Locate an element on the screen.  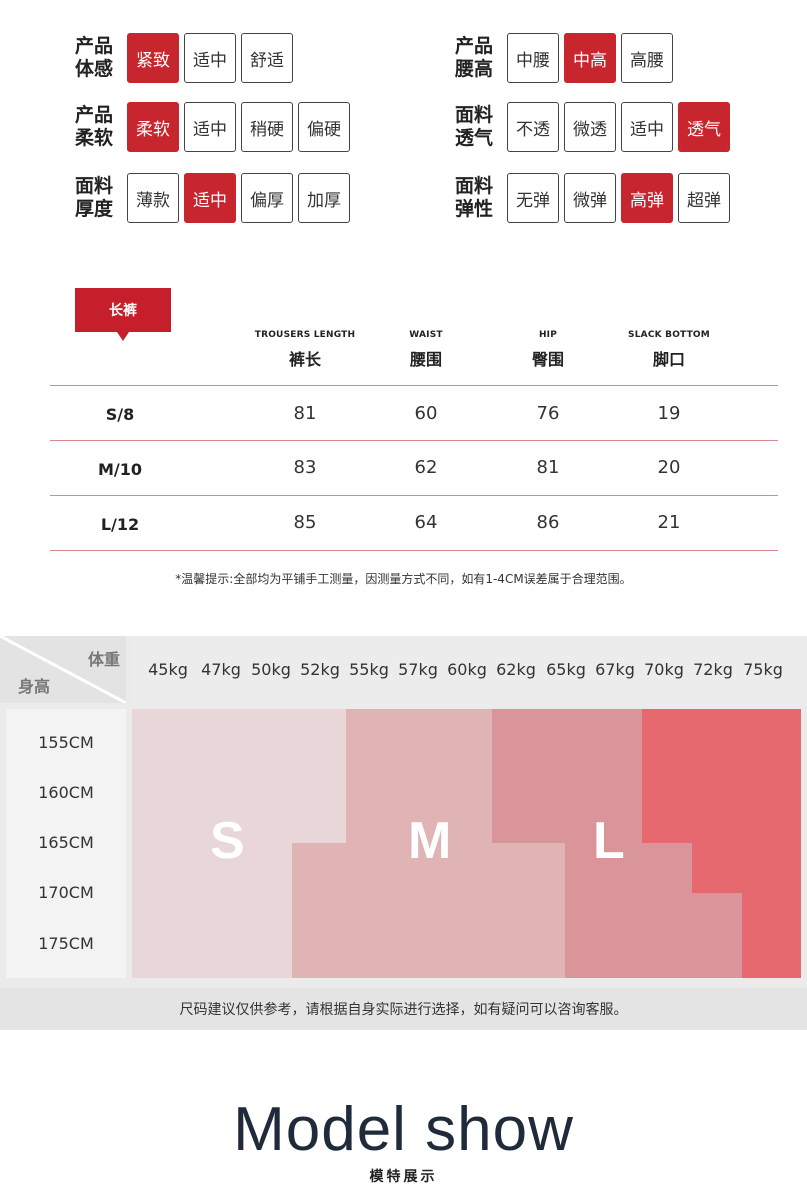
table-cell: 62 is located at coordinates (426, 467).